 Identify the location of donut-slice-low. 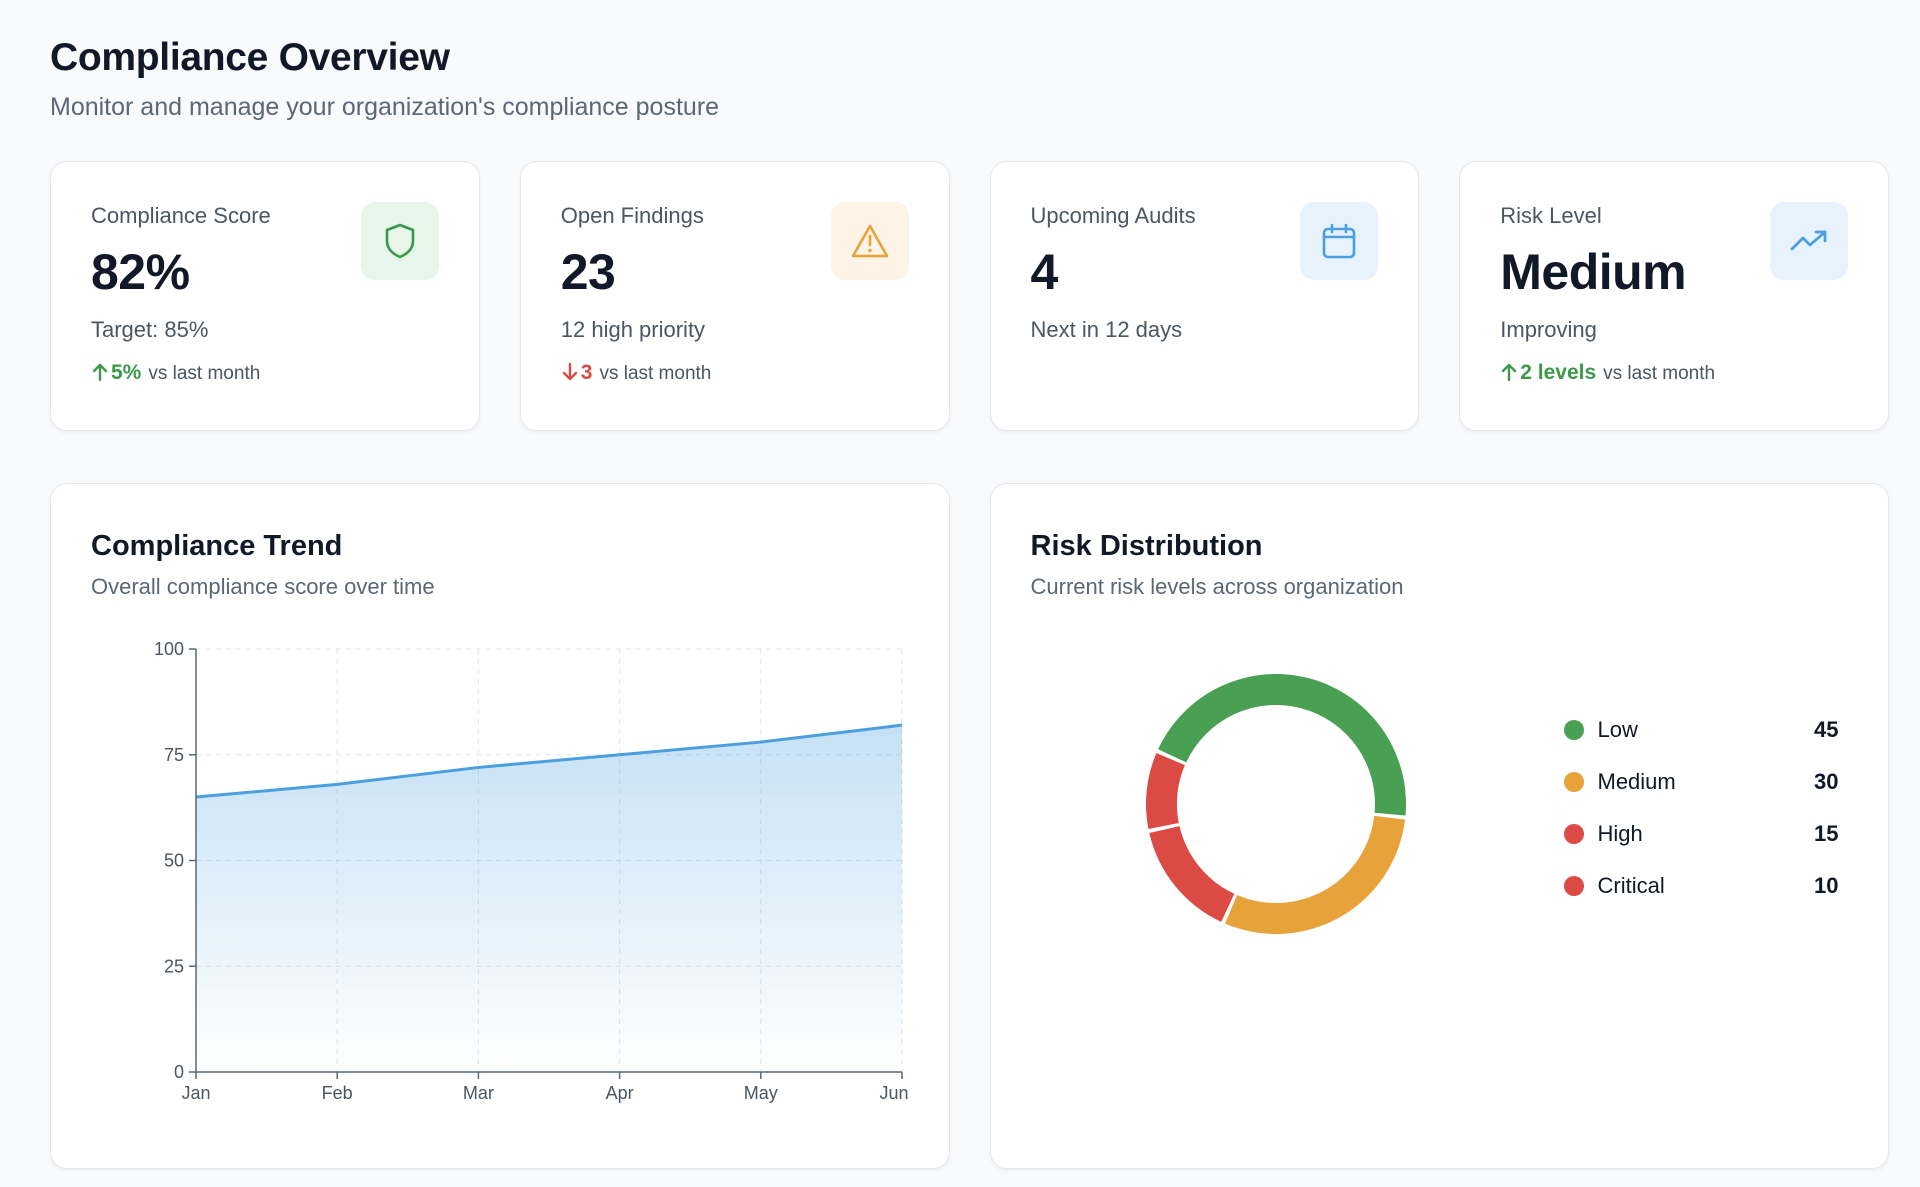
(1281, 745).